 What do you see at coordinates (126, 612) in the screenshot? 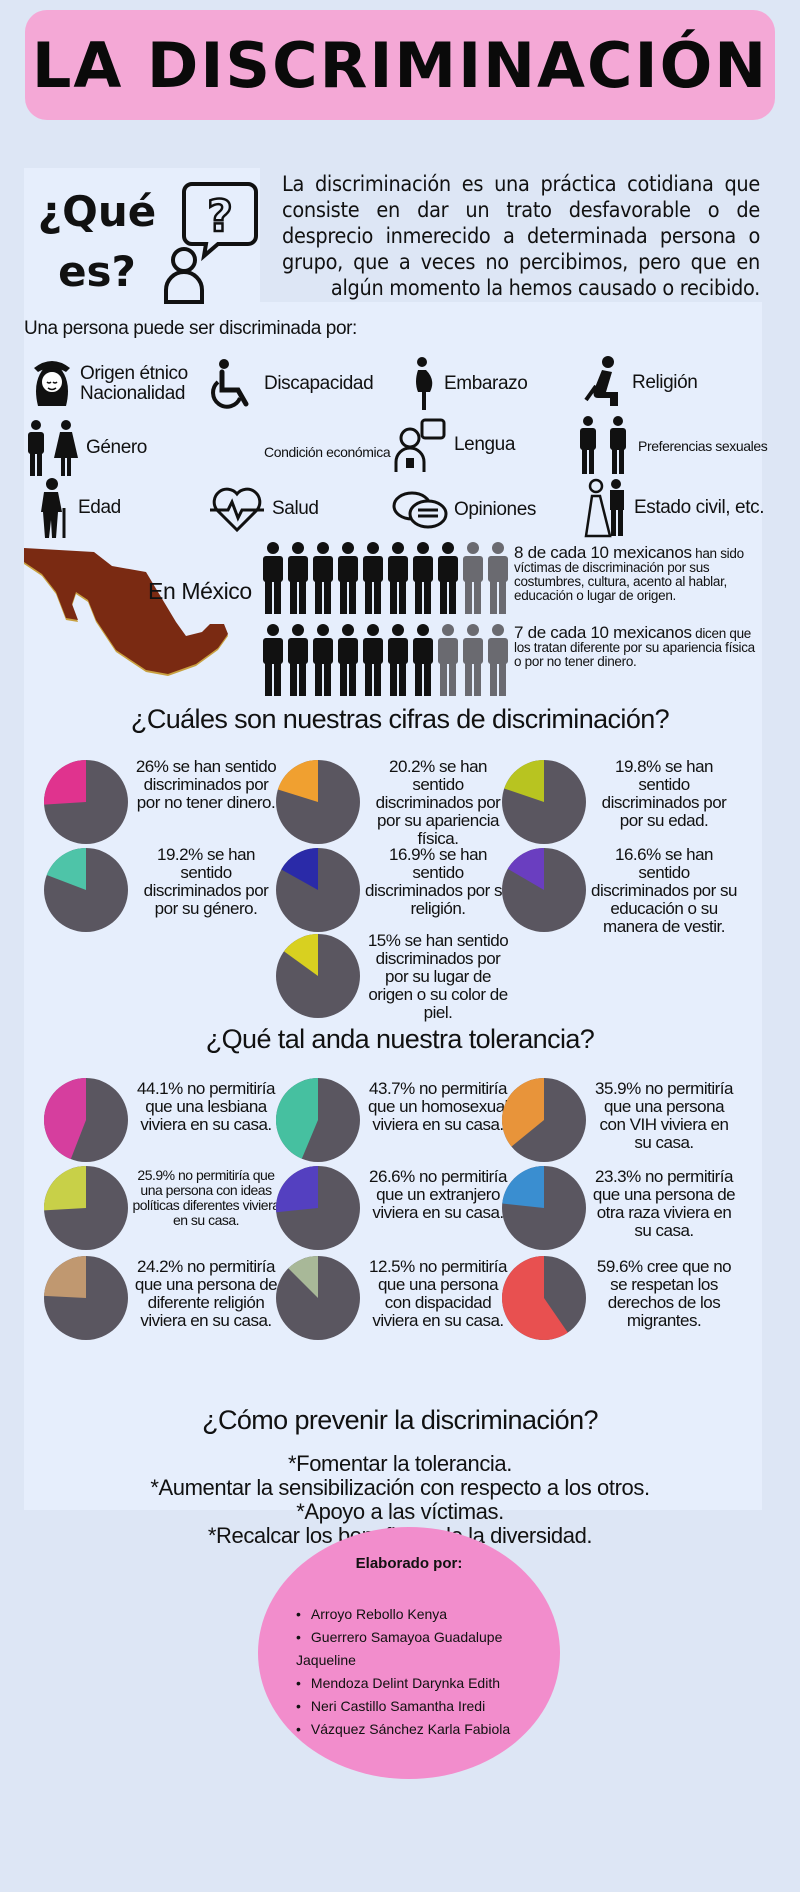
I see `mexico-map-icon` at bounding box center [126, 612].